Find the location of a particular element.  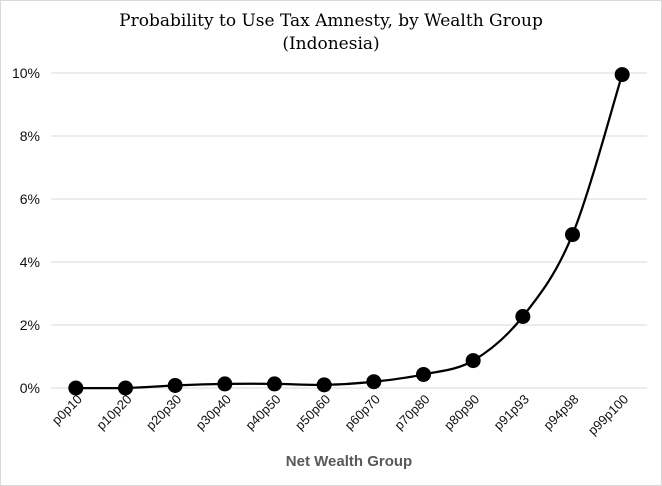

x-tick-label: p50p60 is located at coordinates (312, 412).